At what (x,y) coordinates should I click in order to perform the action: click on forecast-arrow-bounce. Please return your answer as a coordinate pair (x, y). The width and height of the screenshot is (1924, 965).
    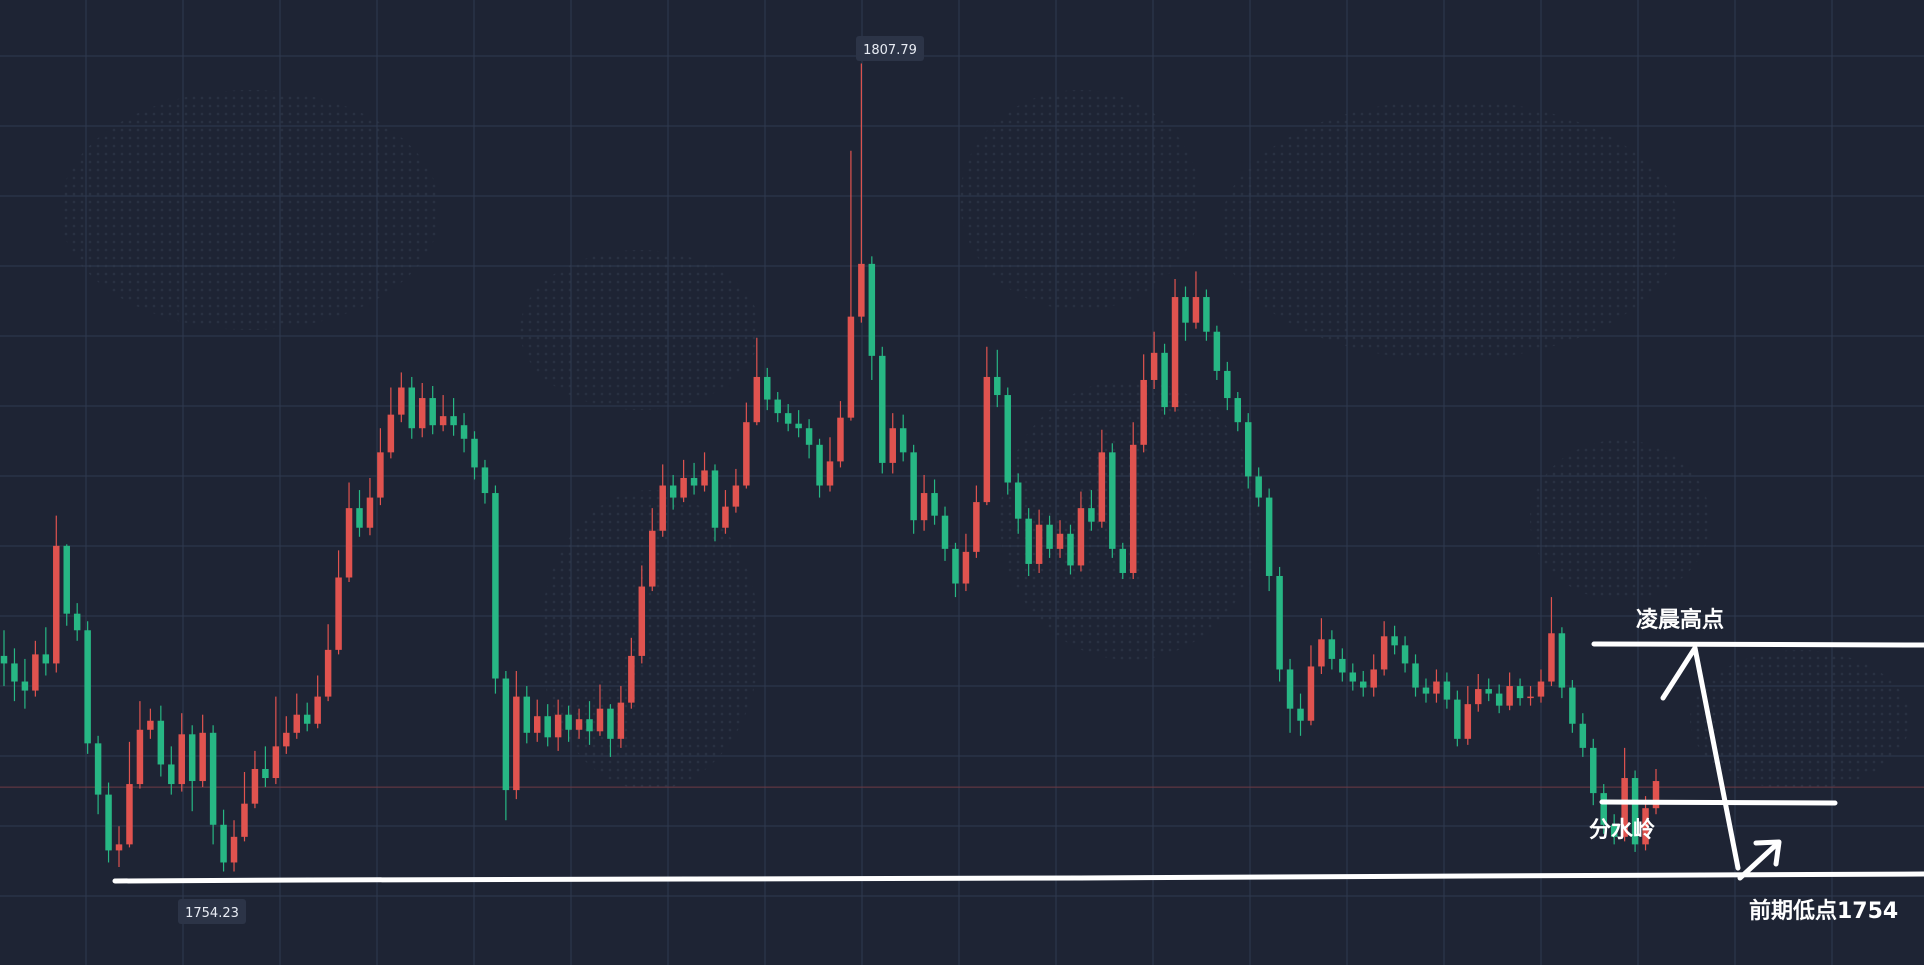
    Looking at the image, I should click on (1759, 860).